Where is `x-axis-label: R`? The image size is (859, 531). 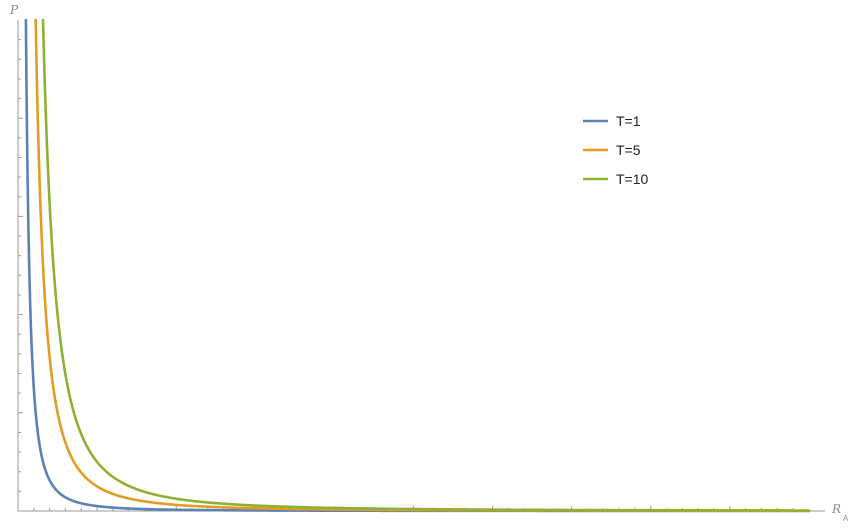
x-axis-label: R is located at coordinates (836, 509).